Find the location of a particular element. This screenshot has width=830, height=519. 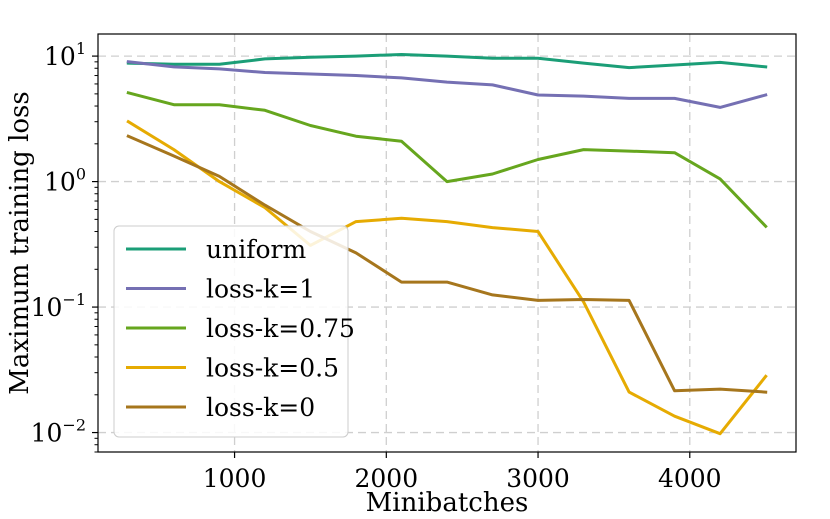

legend-label: loss-k=0 is located at coordinates (260, 407).